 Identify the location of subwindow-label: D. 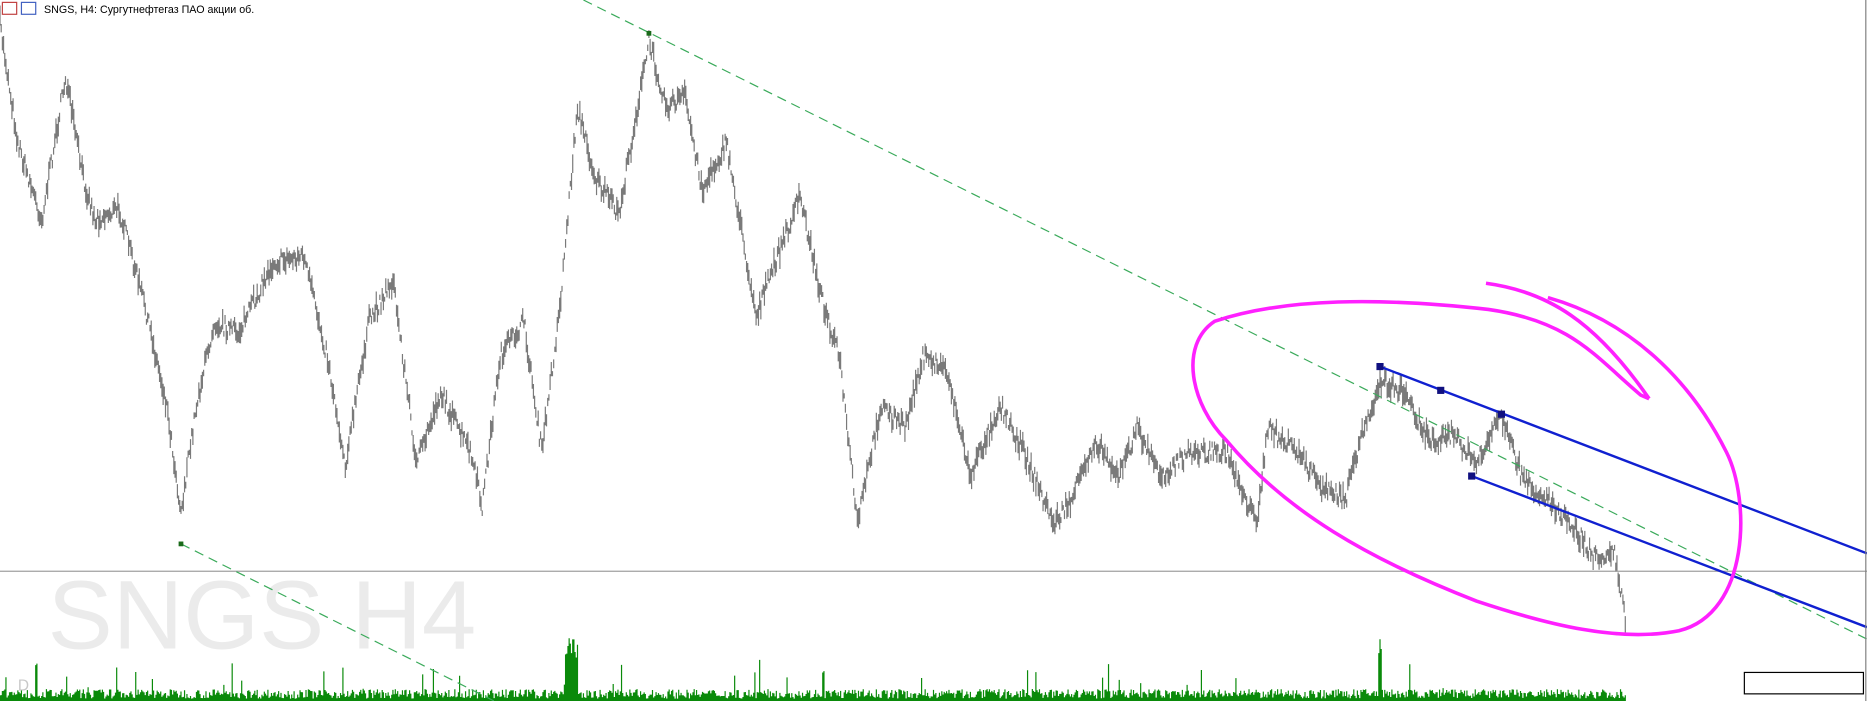
(23, 685).